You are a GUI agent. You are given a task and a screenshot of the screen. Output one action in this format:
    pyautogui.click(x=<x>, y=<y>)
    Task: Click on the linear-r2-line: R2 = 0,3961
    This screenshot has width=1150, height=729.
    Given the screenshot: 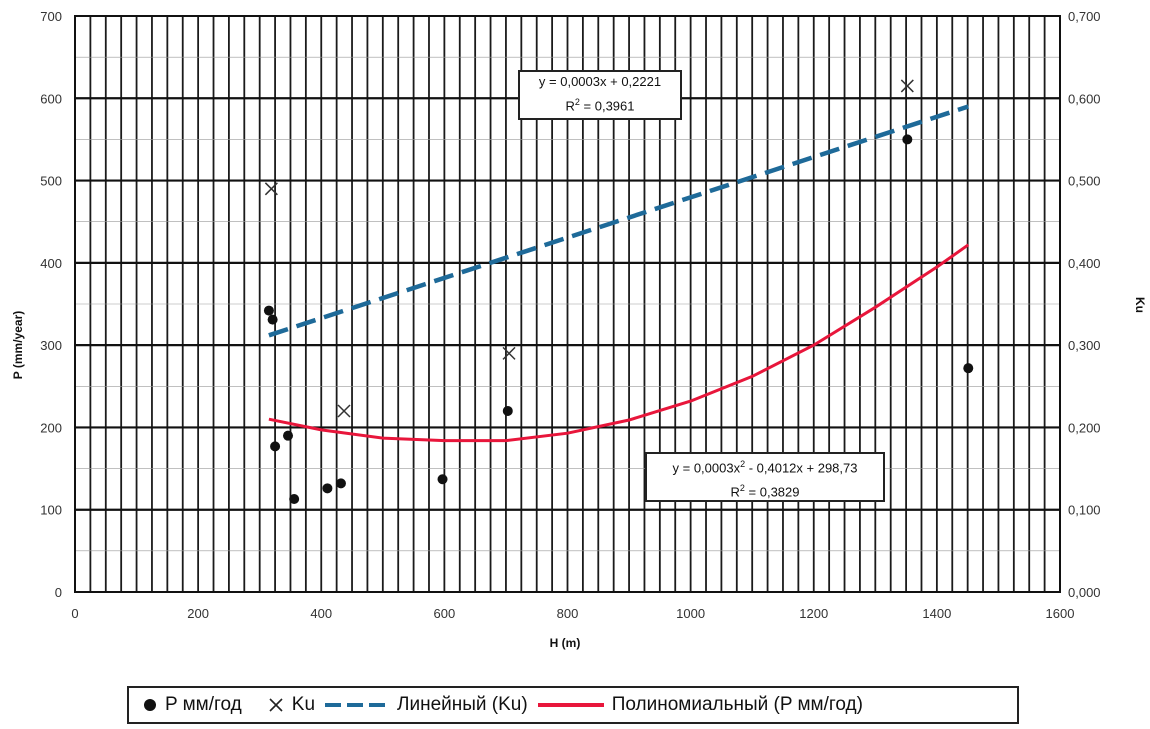 What is the action you would take?
    pyautogui.click(x=600, y=105)
    